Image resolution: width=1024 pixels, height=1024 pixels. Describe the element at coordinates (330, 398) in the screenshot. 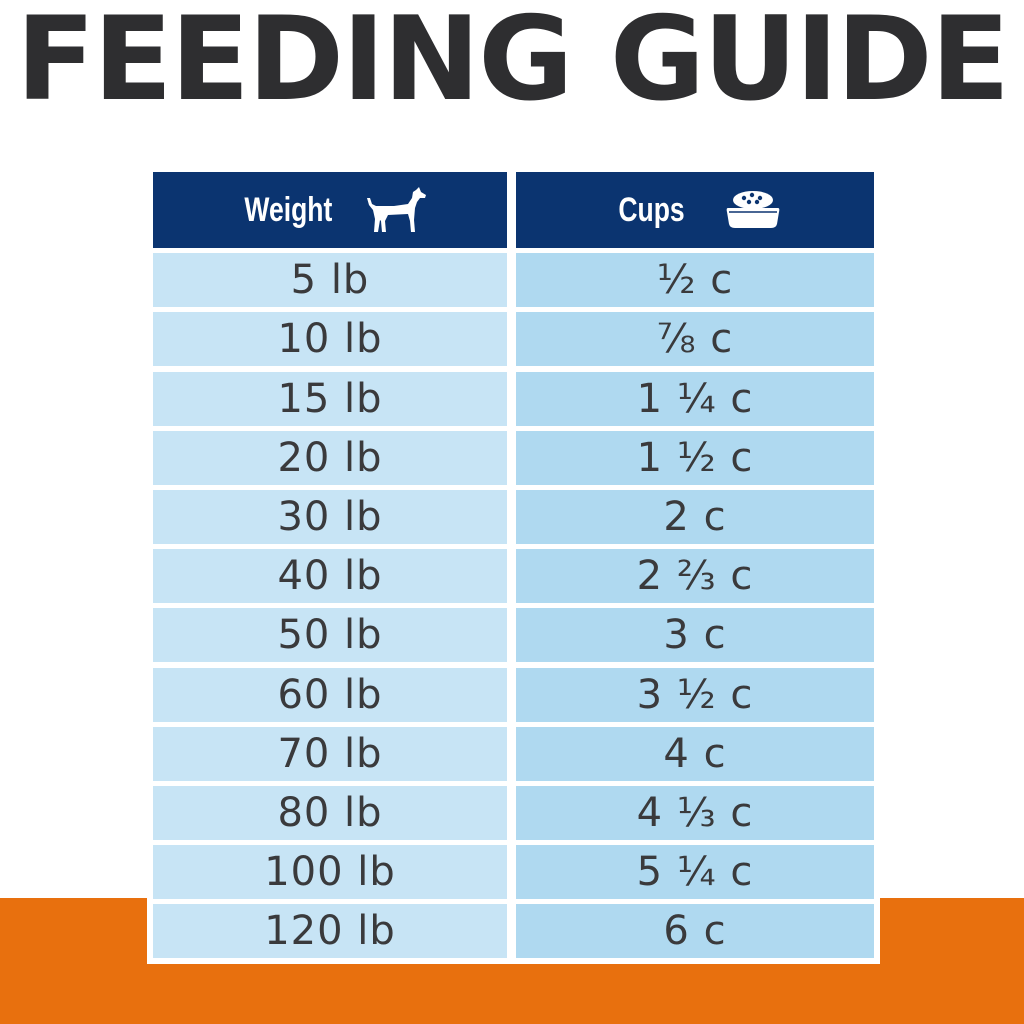

I see `weight-cell: 15 lb` at that location.